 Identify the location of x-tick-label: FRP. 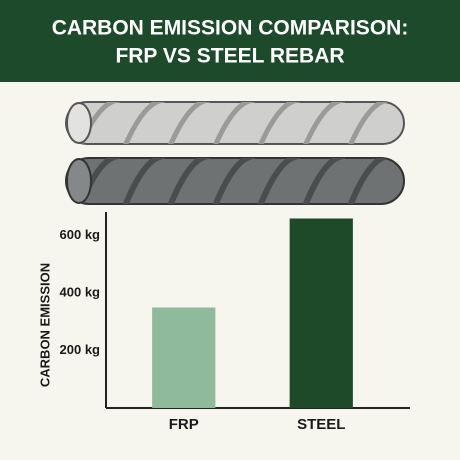
(184, 424).